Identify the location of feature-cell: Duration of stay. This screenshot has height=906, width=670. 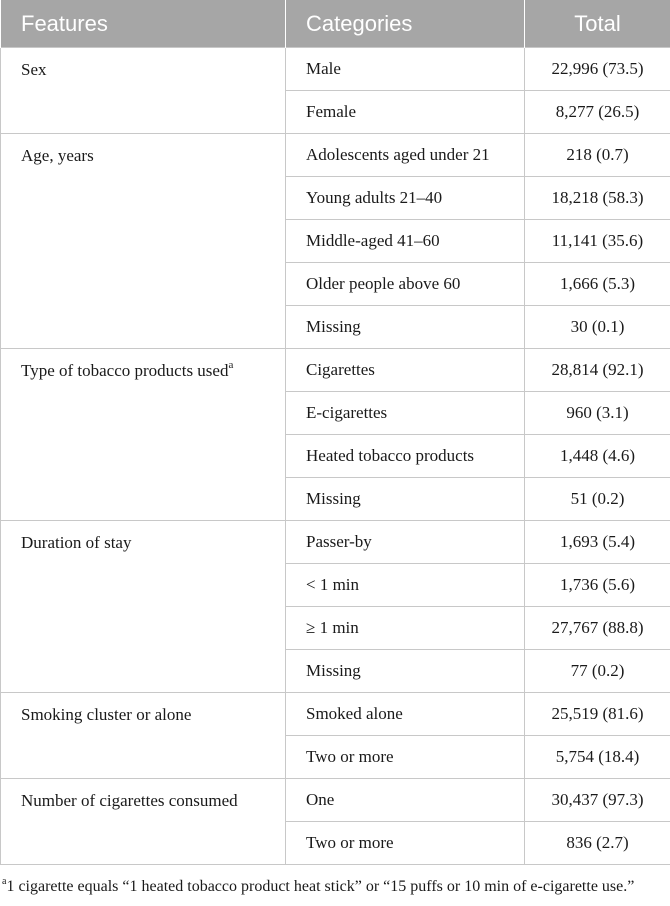
(143, 606).